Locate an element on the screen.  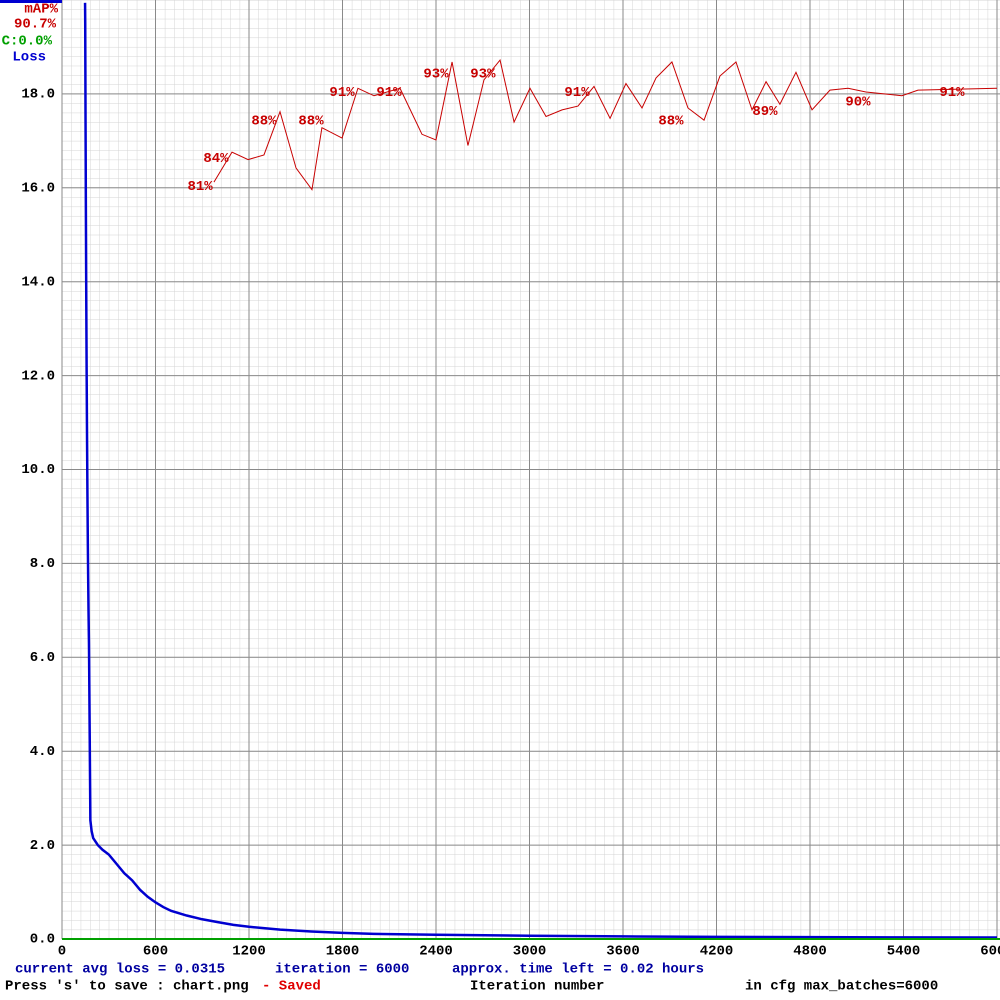
y-tick-label: 4.0 is located at coordinates (42, 752).